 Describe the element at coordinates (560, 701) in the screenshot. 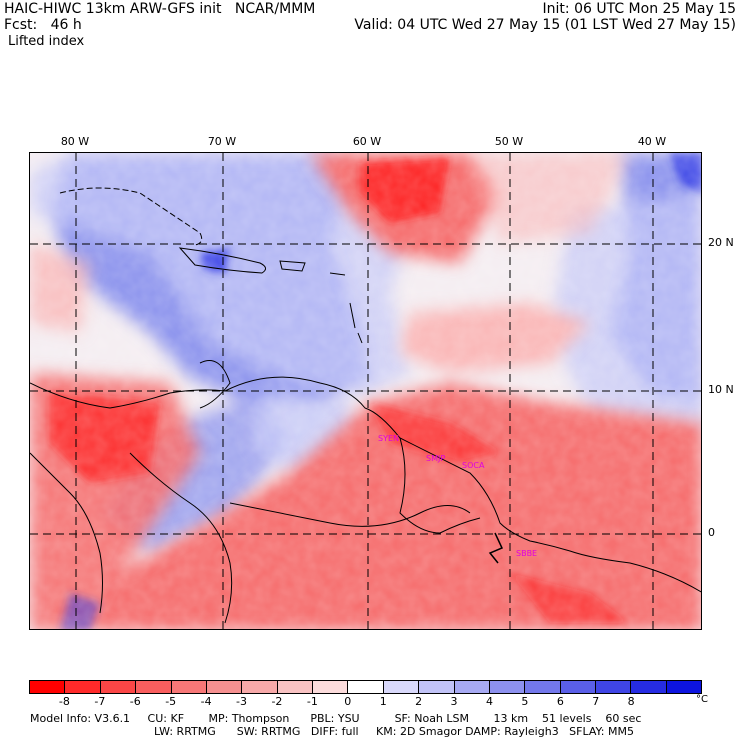

I see `colorbar-tick-label: 6` at that location.